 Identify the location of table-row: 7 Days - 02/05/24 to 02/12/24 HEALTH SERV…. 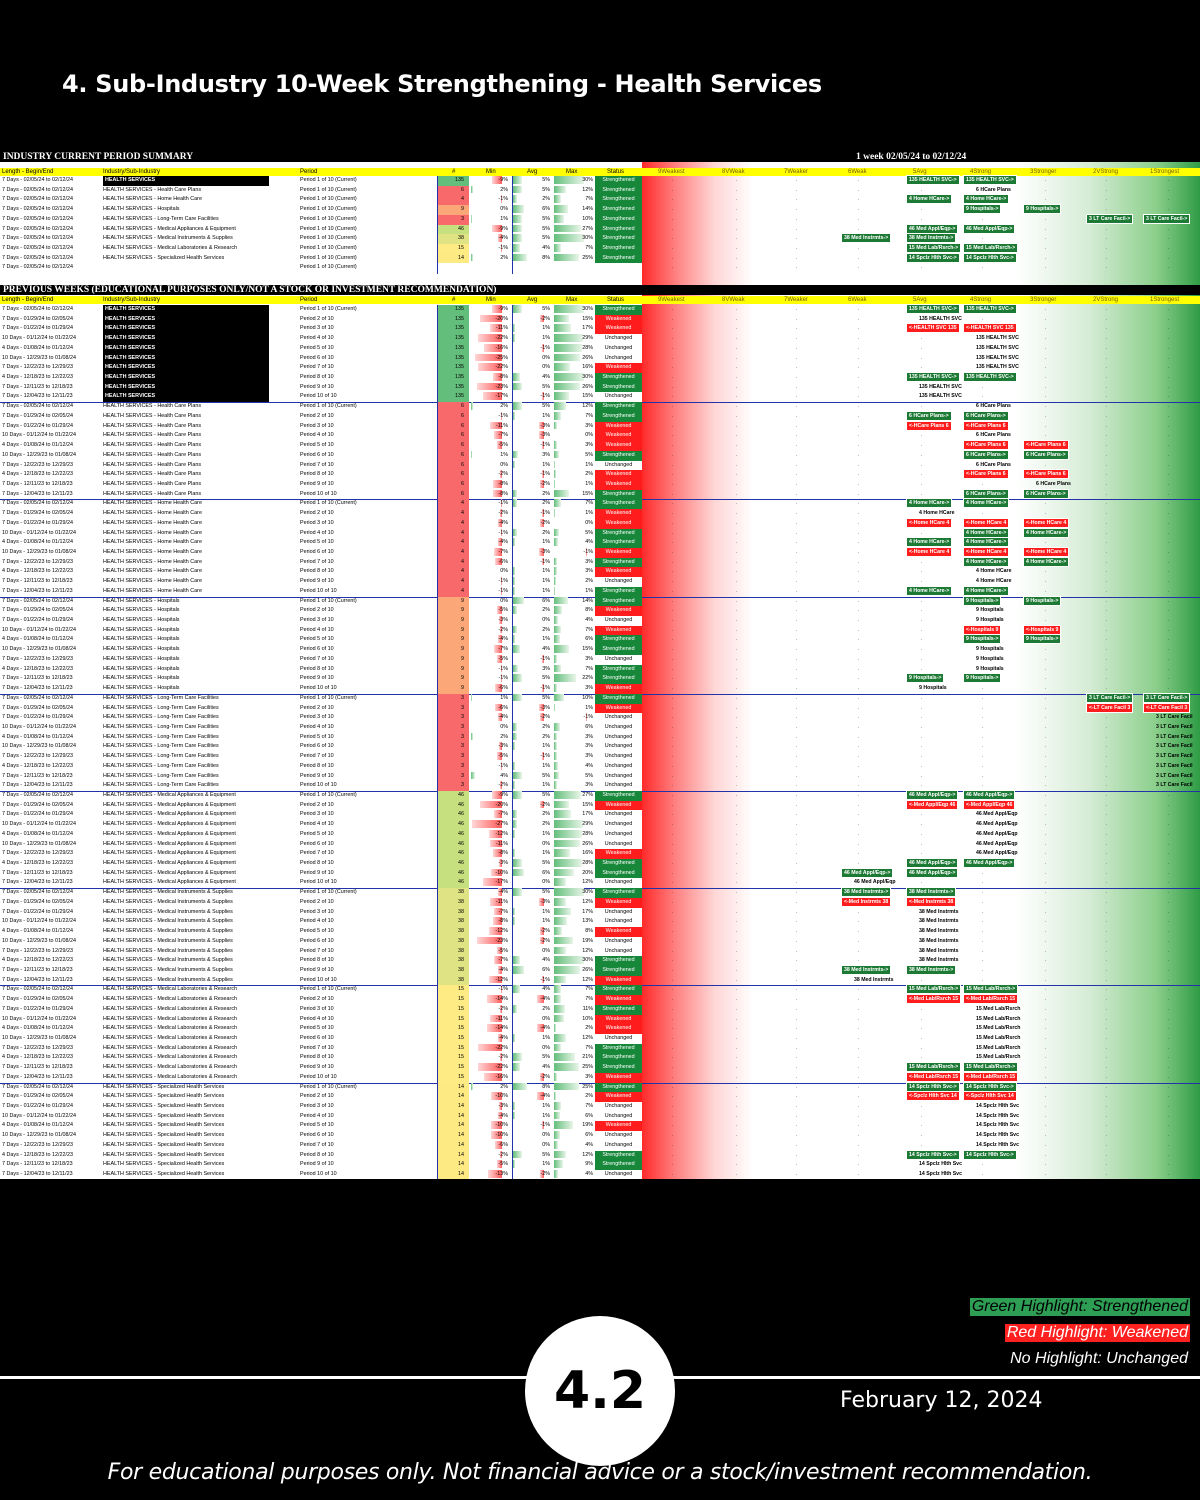
(600, 892).